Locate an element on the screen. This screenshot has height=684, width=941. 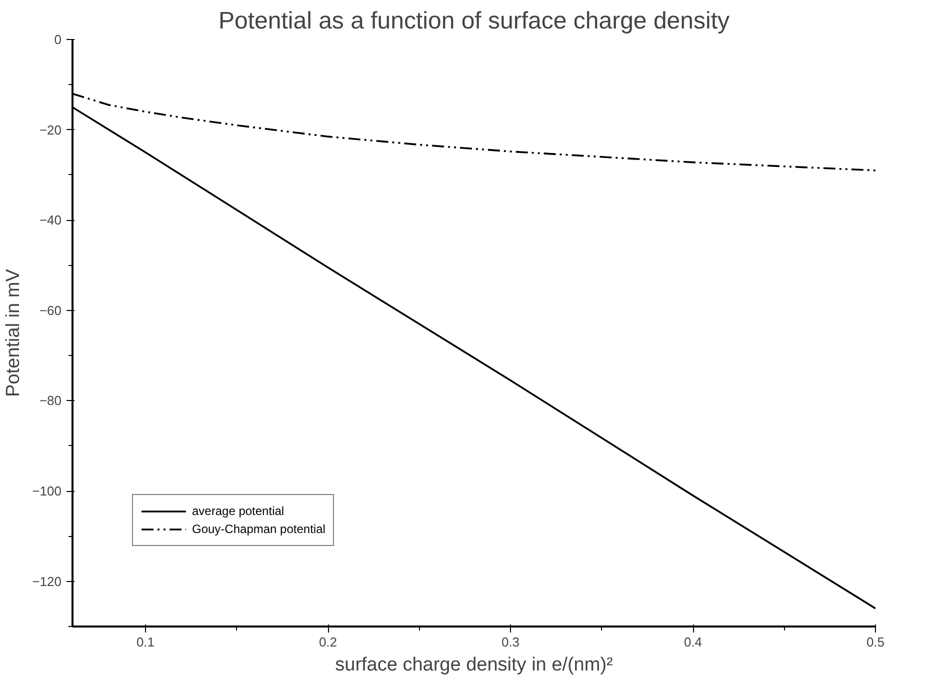
y-tick-label: −40 is located at coordinates (50, 220).